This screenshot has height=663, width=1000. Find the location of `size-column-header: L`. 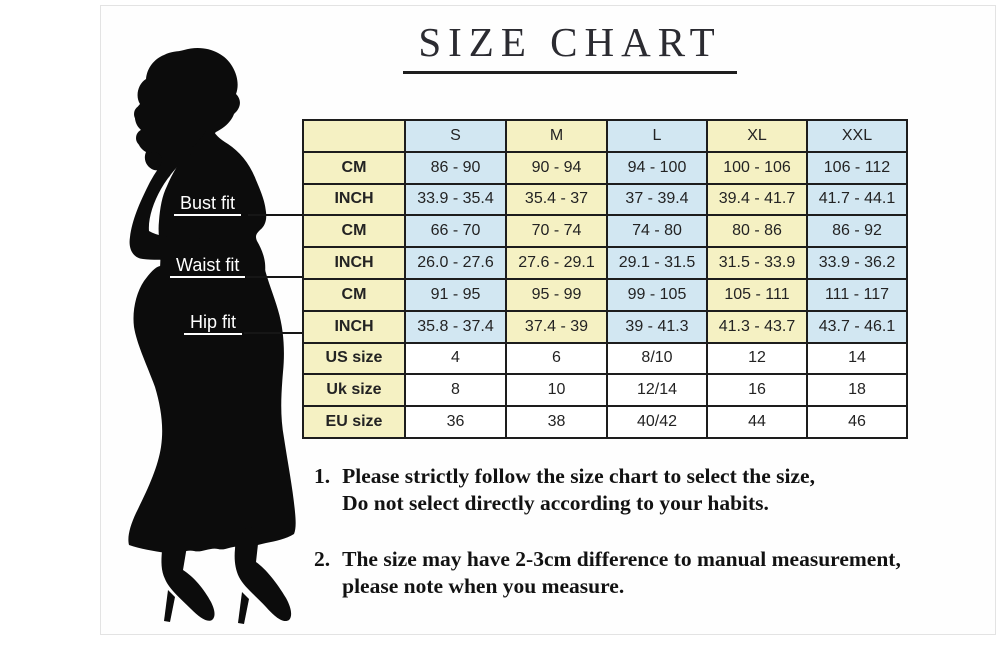

size-column-header: L is located at coordinates (657, 136).